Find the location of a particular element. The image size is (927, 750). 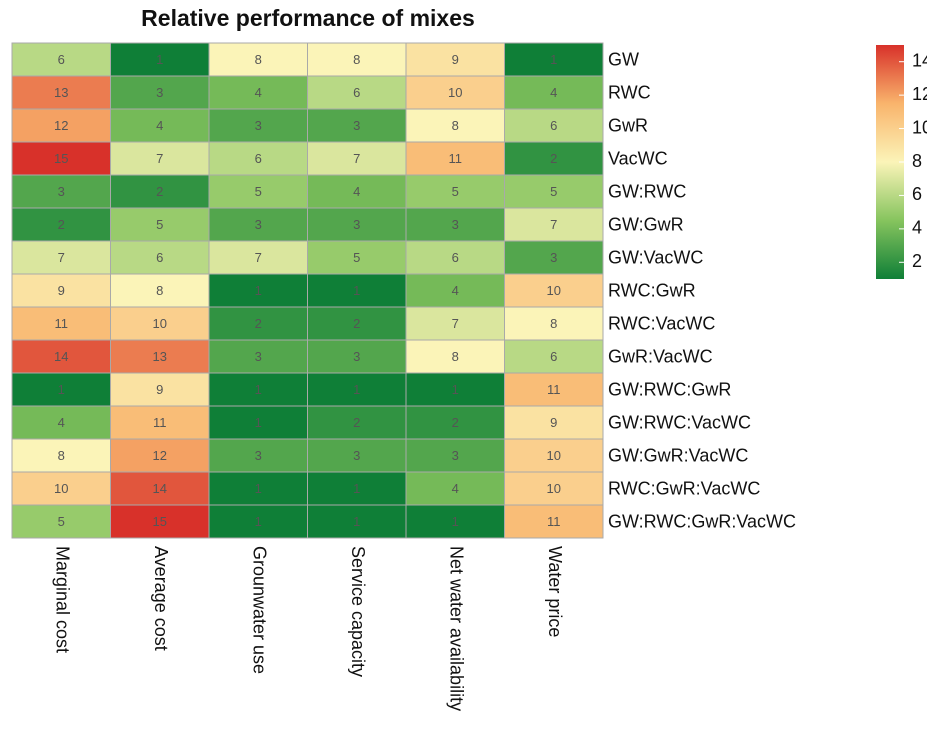

row-label: GW:RWC:GwR:VacWC is located at coordinates (702, 521).